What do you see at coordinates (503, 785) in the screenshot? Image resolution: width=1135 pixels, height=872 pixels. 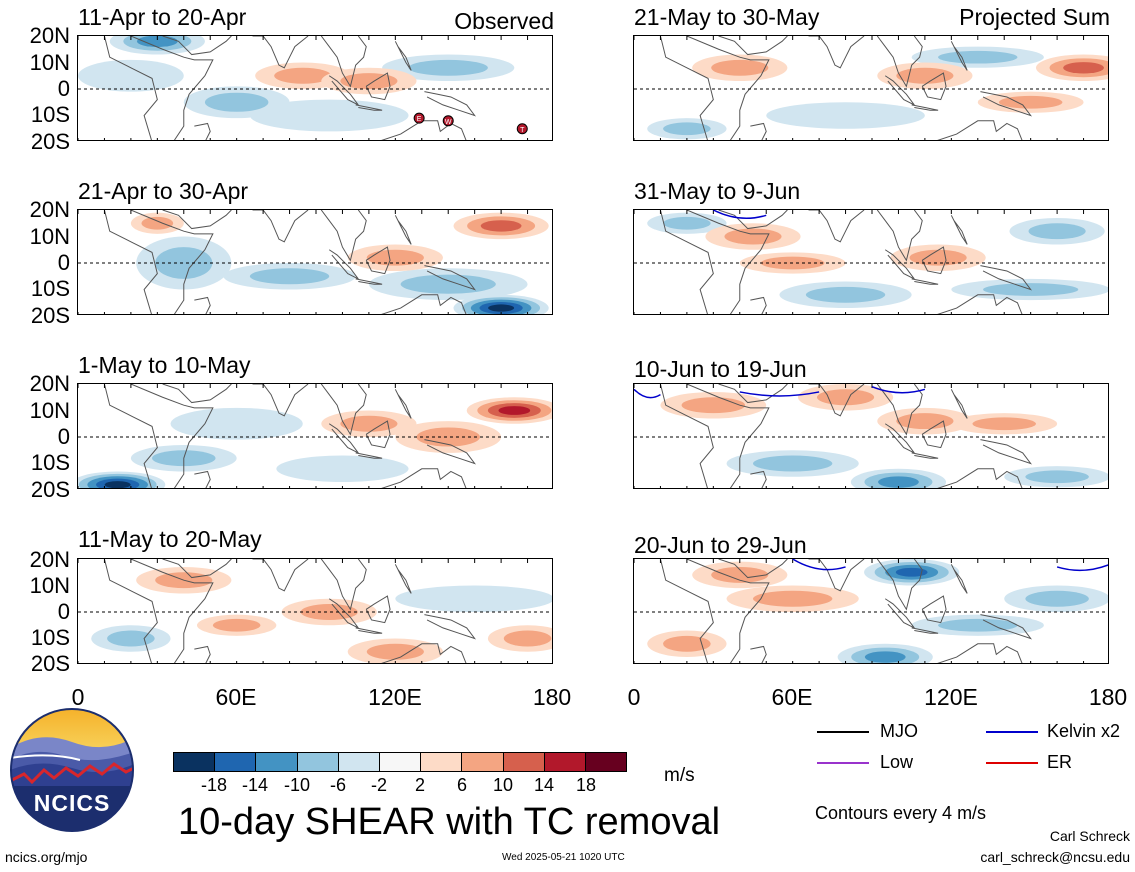 I see `colorbar-tick: 10` at bounding box center [503, 785].